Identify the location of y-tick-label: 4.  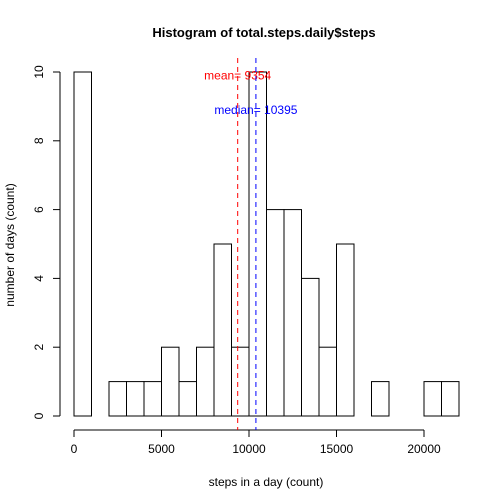
(39, 278).